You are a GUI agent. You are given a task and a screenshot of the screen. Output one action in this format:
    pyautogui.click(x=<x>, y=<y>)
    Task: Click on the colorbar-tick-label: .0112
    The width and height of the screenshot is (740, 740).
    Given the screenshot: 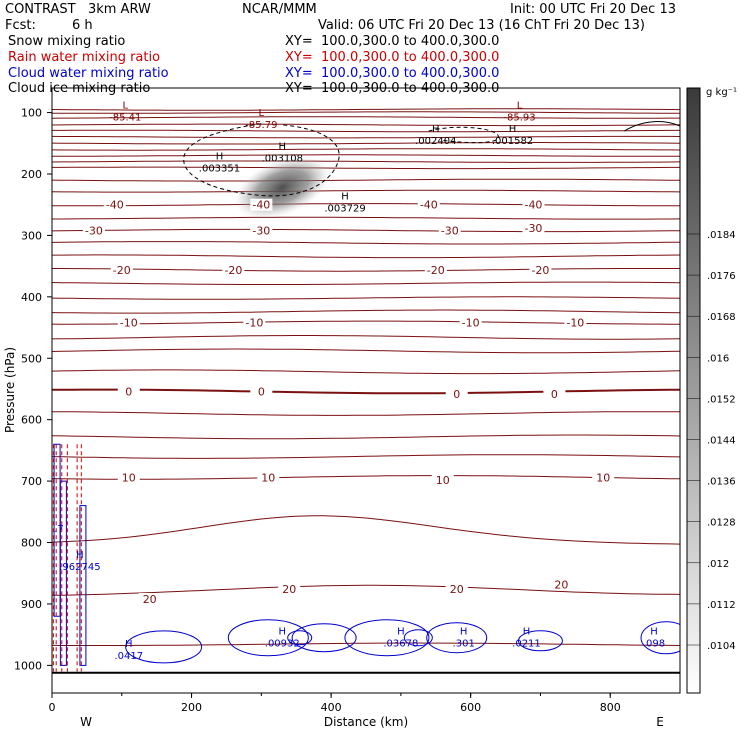 What is the action you would take?
    pyautogui.click(x=721, y=605)
    